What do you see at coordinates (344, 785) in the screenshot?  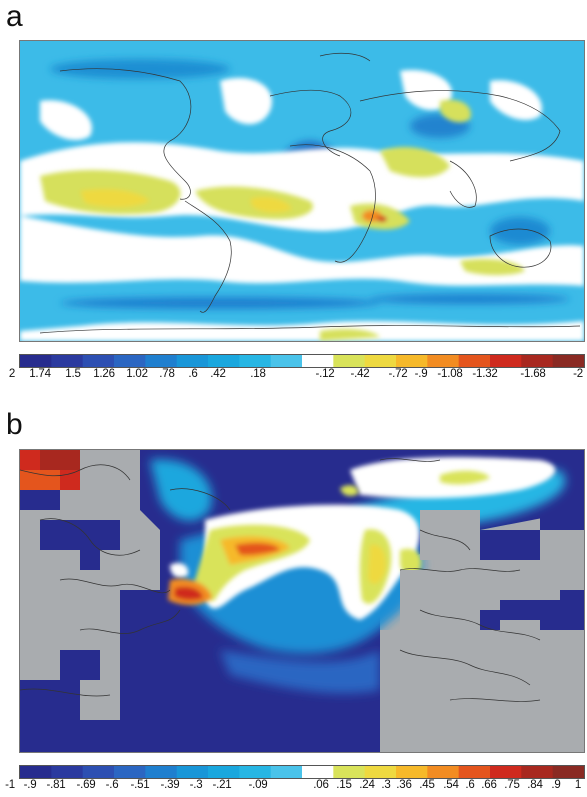 I see `colorbar-tick-label: .15` at bounding box center [344, 785].